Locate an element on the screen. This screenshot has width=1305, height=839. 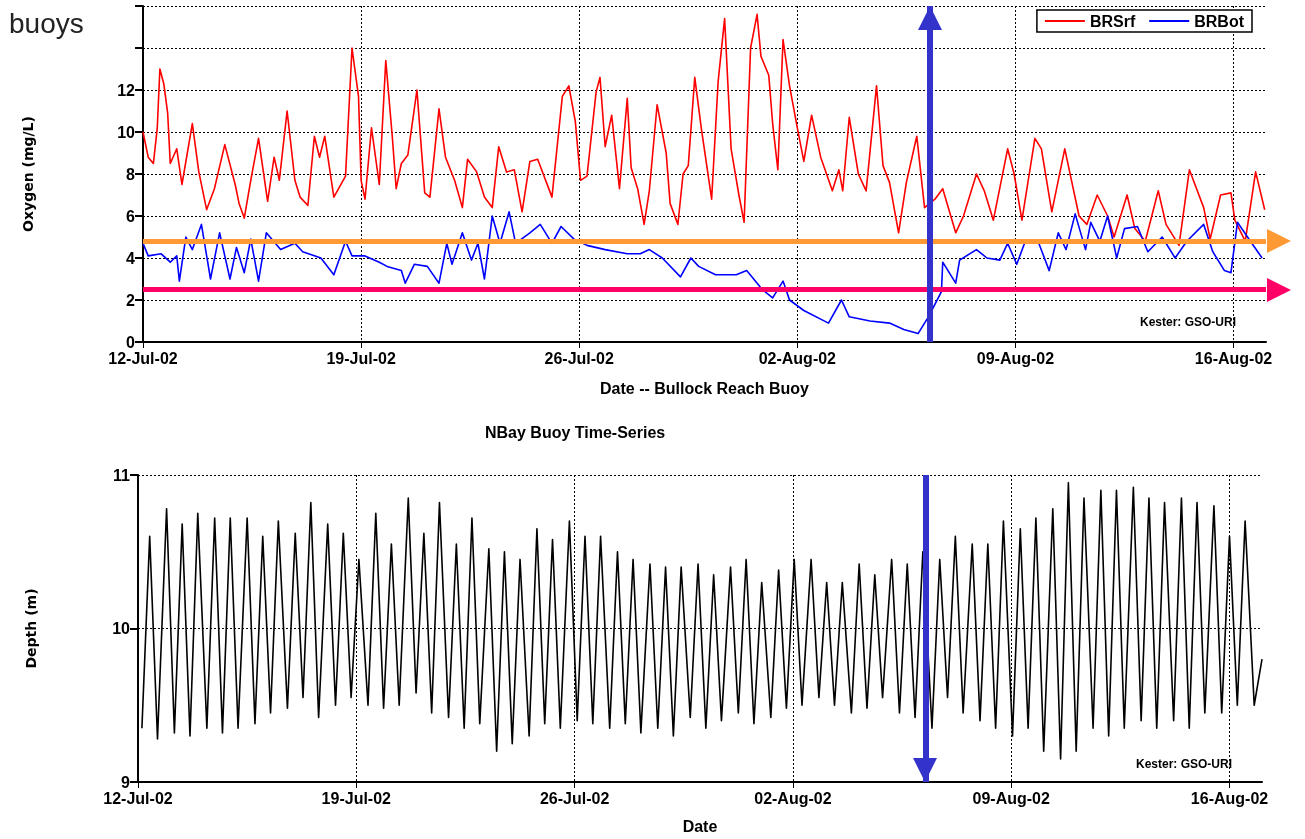
x-axis-title: Date is located at coordinates (700, 826).